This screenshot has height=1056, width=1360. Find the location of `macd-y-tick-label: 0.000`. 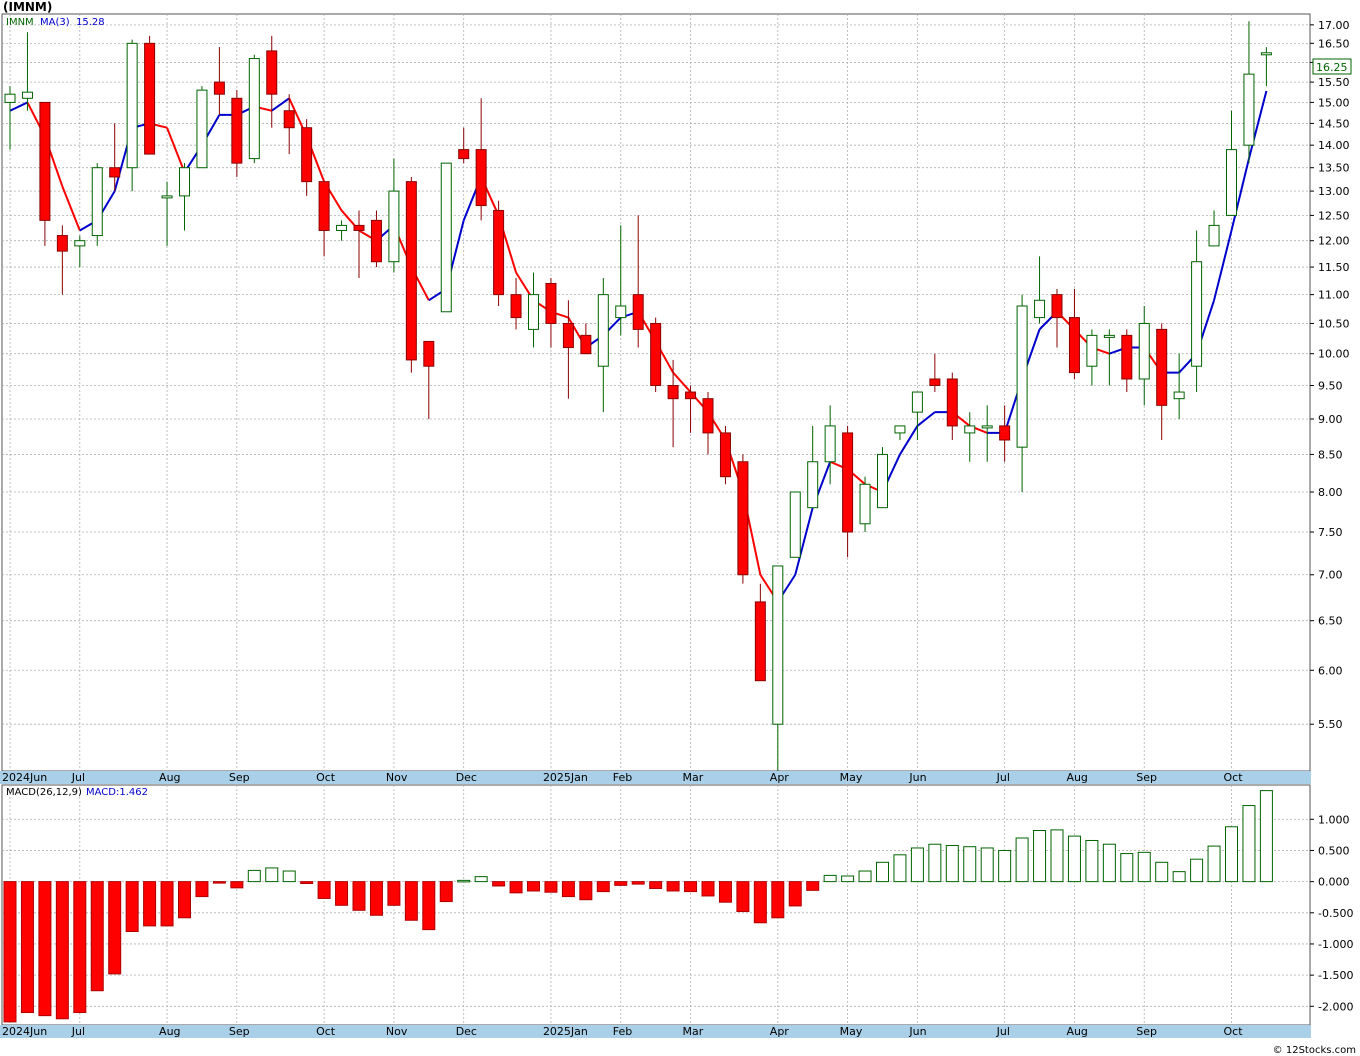

macd-y-tick-label: 0.000 is located at coordinates (1334, 882).